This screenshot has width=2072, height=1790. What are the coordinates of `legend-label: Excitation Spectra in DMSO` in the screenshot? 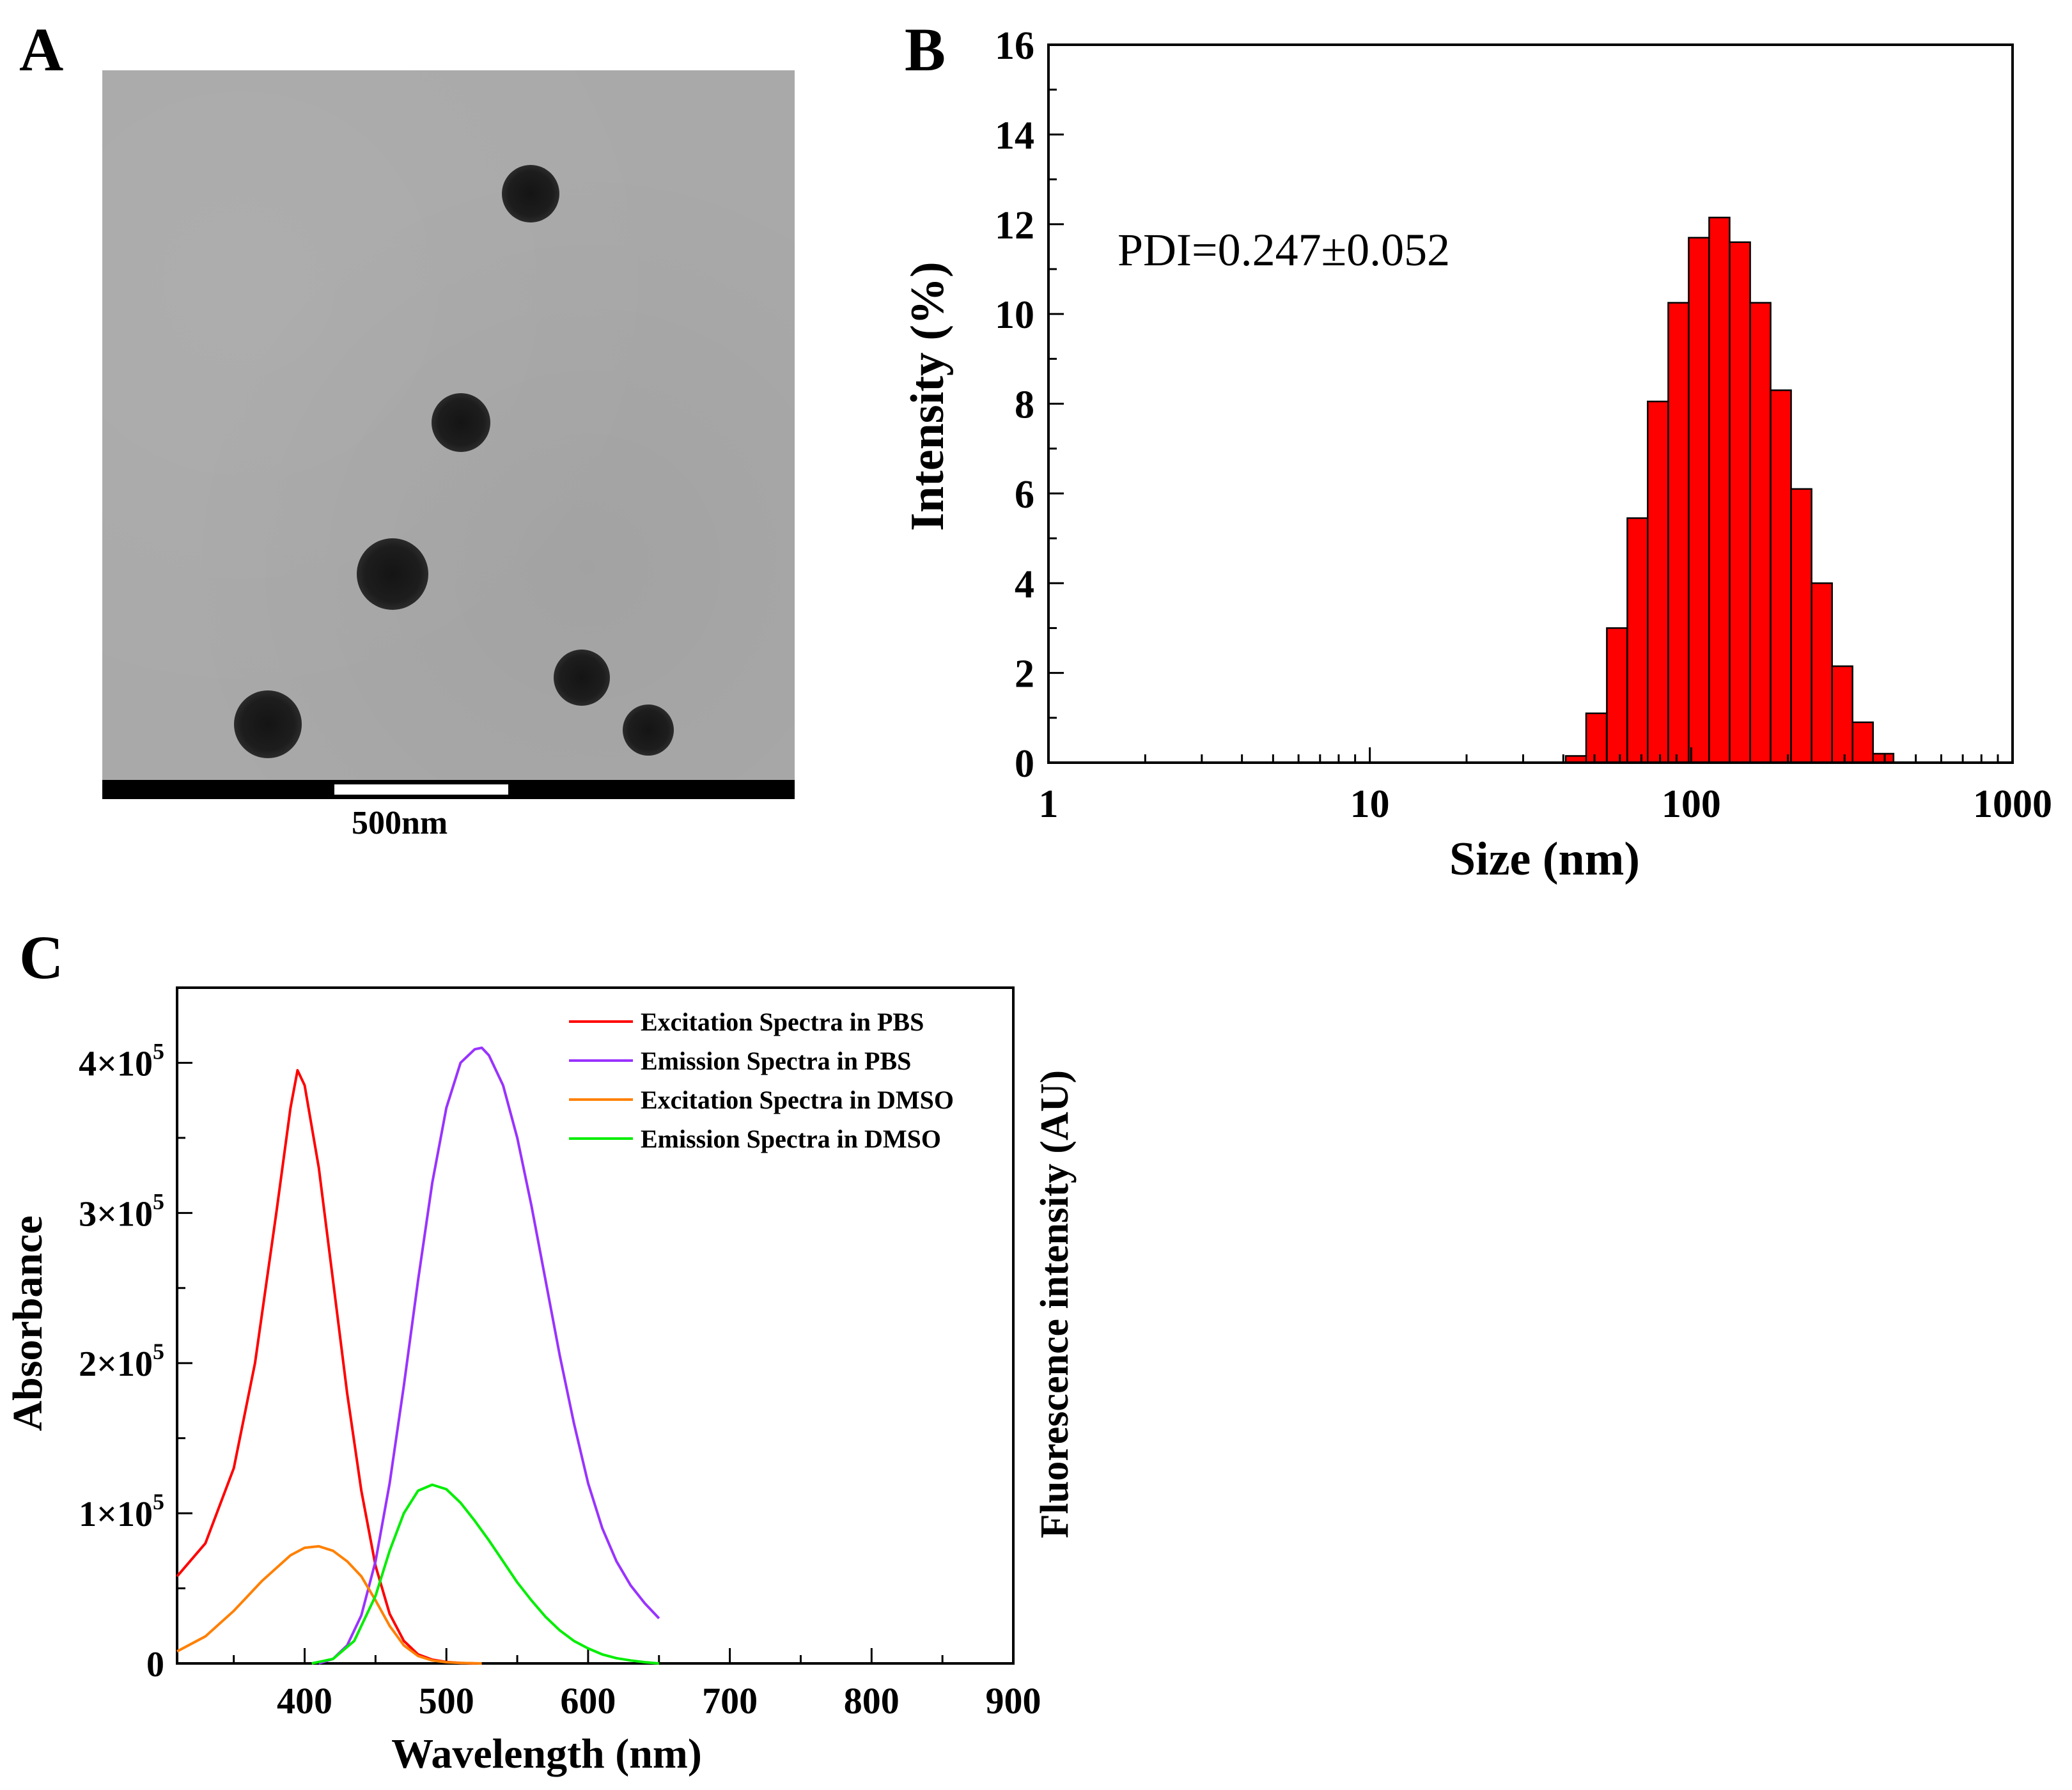 It's located at (797, 1100).